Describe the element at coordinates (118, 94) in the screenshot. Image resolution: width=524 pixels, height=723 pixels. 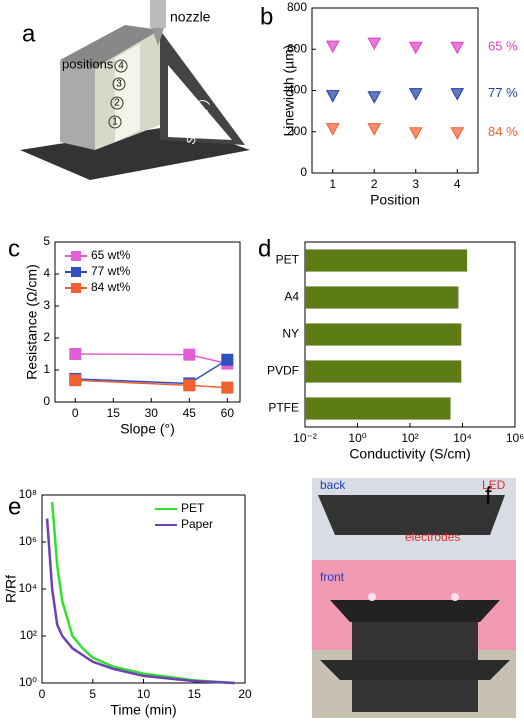
I see `panel-a-position-marks` at that location.